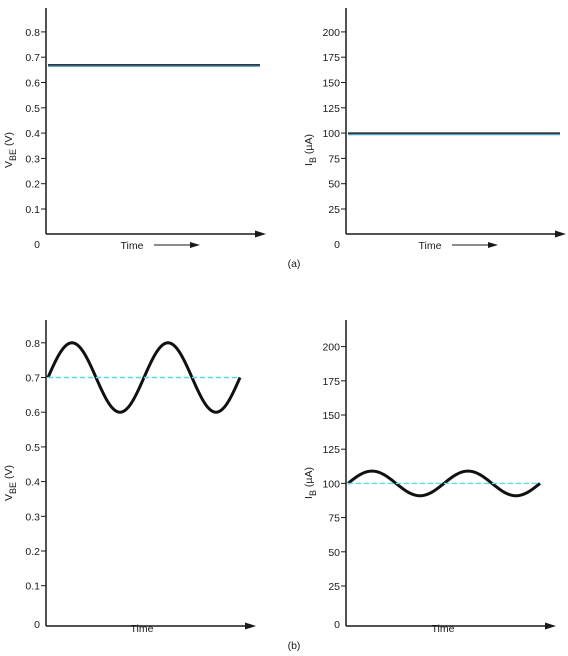 Image resolution: width=568 pixels, height=656 pixels. I want to click on panel-label-a: (a), so click(294, 264).